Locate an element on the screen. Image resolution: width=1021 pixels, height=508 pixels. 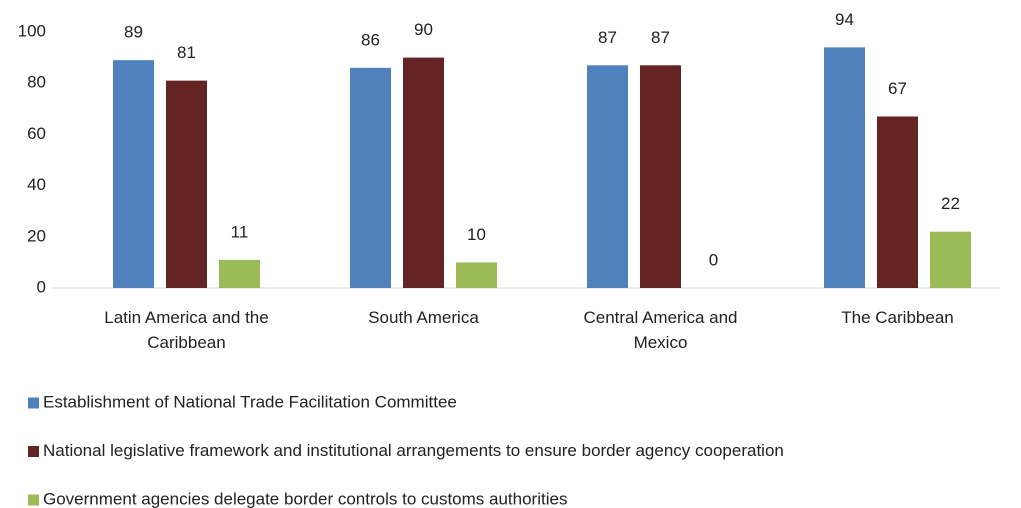
data-label: 86 is located at coordinates (370, 39).